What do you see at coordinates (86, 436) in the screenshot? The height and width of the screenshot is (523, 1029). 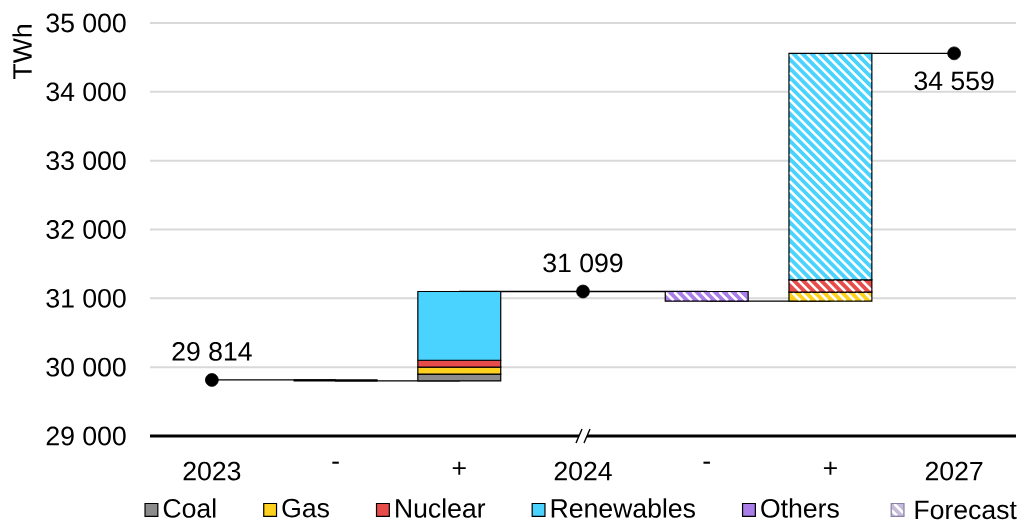 I see `y-tick-label: 29 000` at bounding box center [86, 436].